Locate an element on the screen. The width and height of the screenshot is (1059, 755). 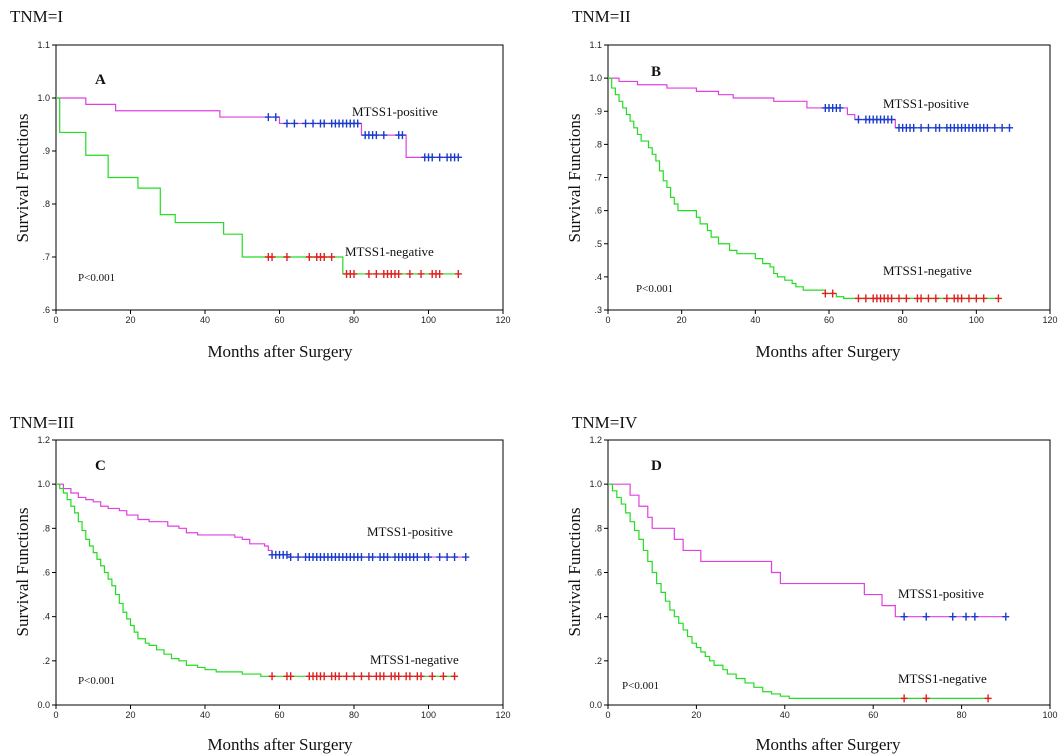
x-tick-label: 80 is located at coordinates (903, 320).